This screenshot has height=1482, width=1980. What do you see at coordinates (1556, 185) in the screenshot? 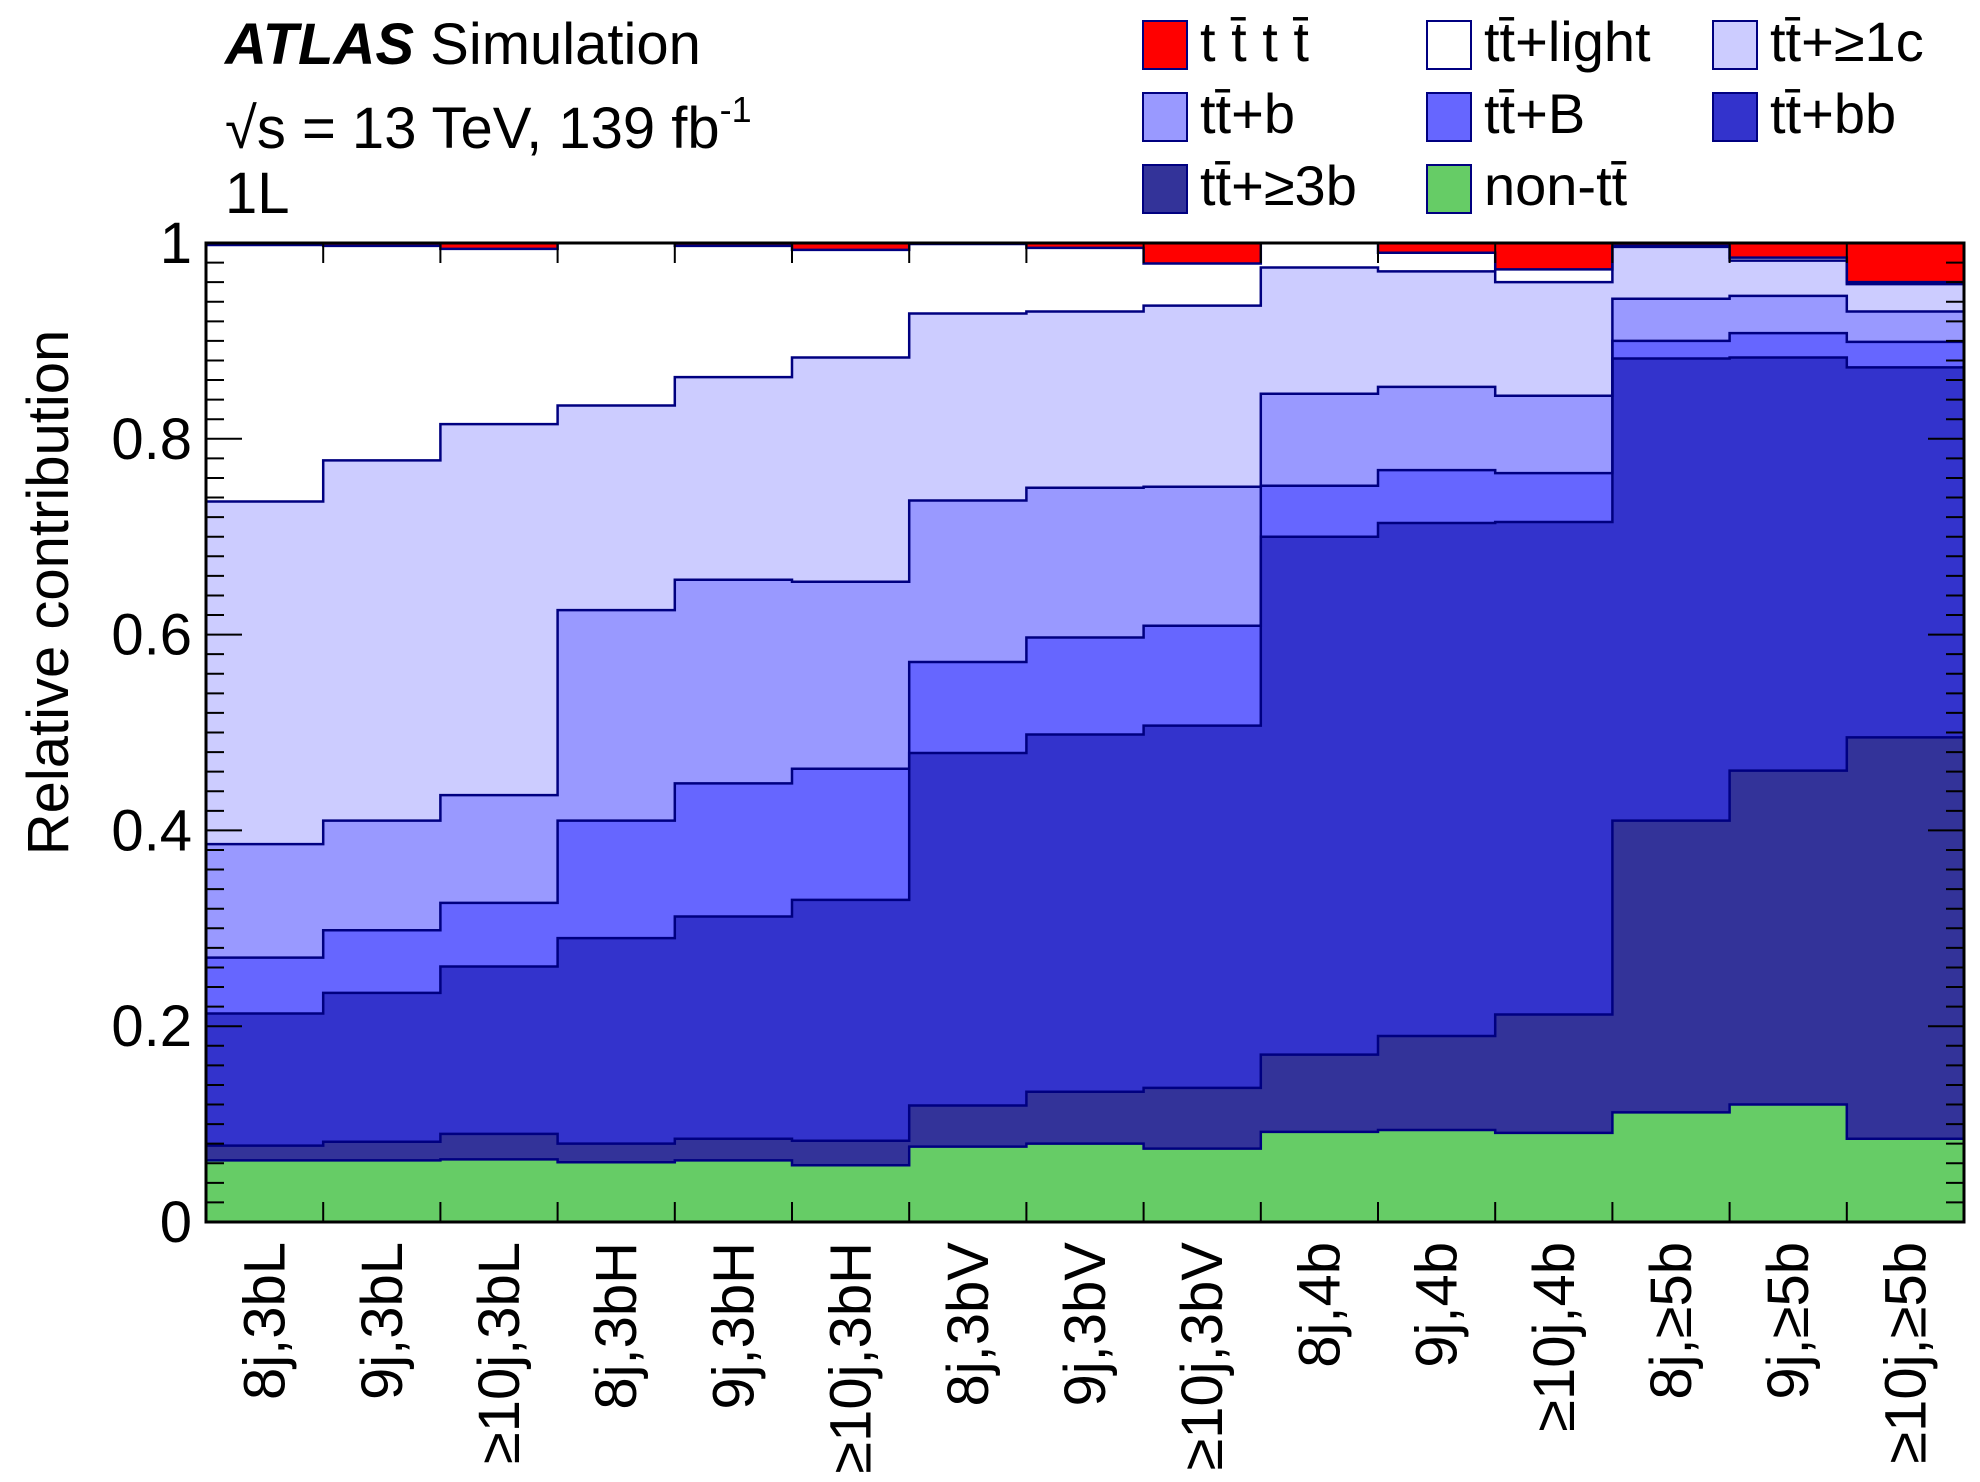
I see `legend-label: non-tt̄` at bounding box center [1556, 185].